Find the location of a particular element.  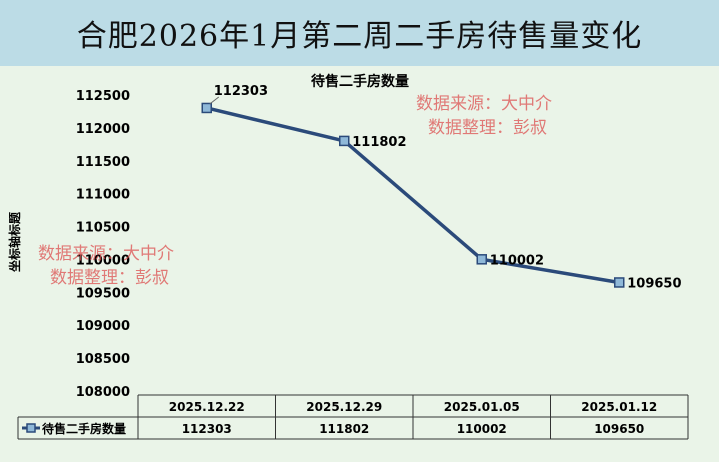

y-tick-label: 108000 is located at coordinates (103, 392).